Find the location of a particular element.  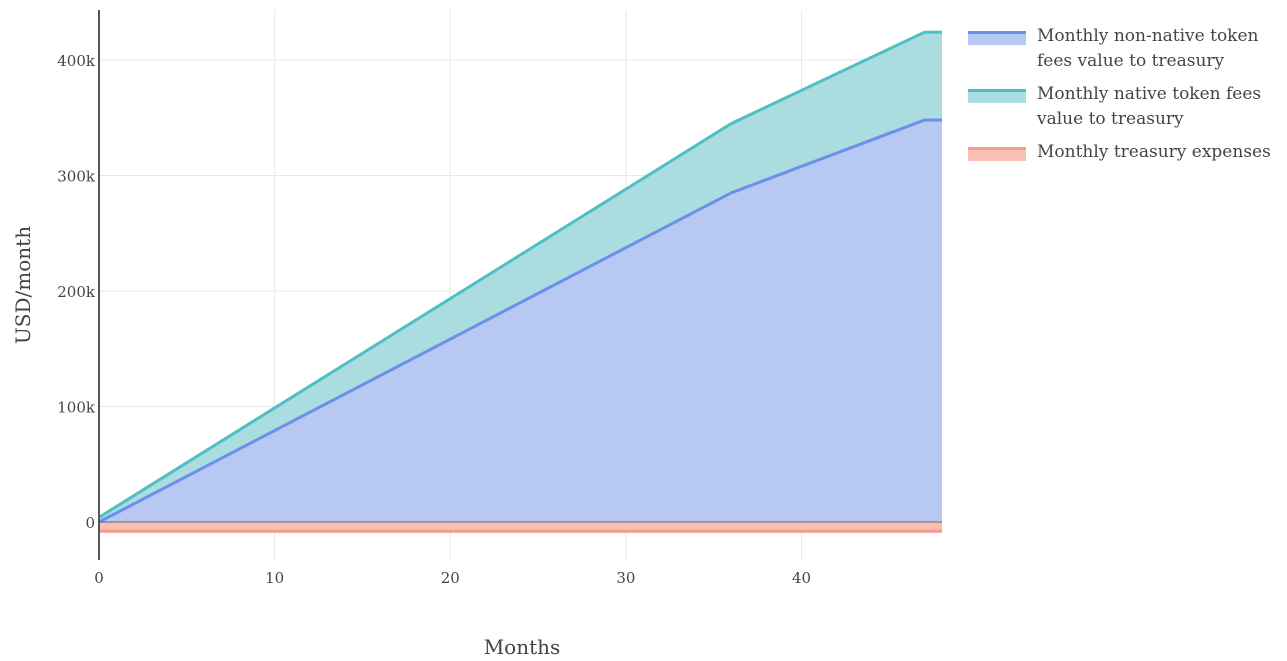

x-tick-label: 30 is located at coordinates (625, 578).